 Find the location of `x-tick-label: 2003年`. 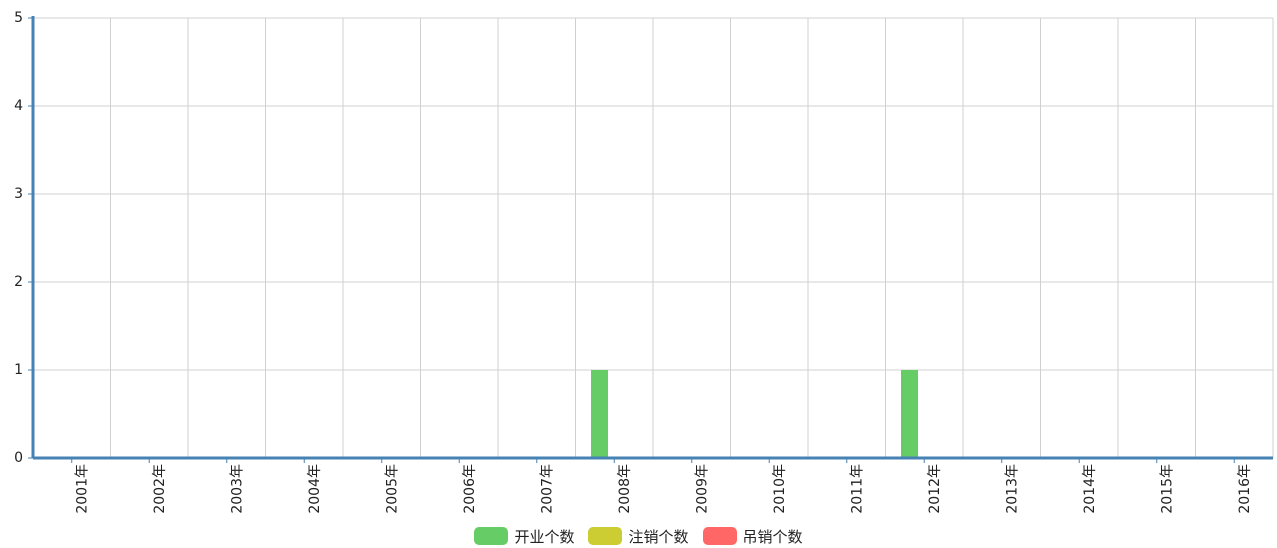

x-tick-label: 2003年 is located at coordinates (238, 489).